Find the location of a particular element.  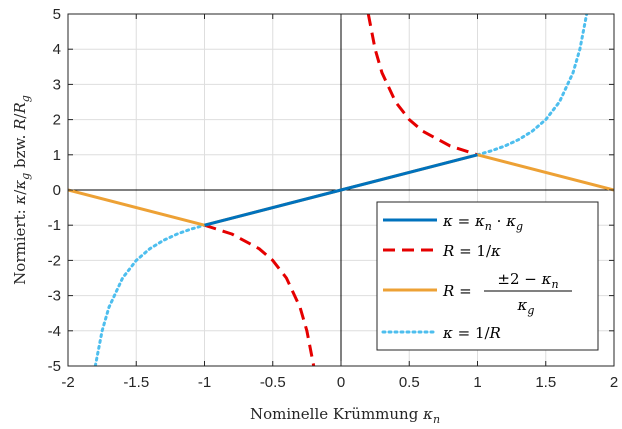

legend-entry-radius: R = 1/κ is located at coordinates (471, 251).